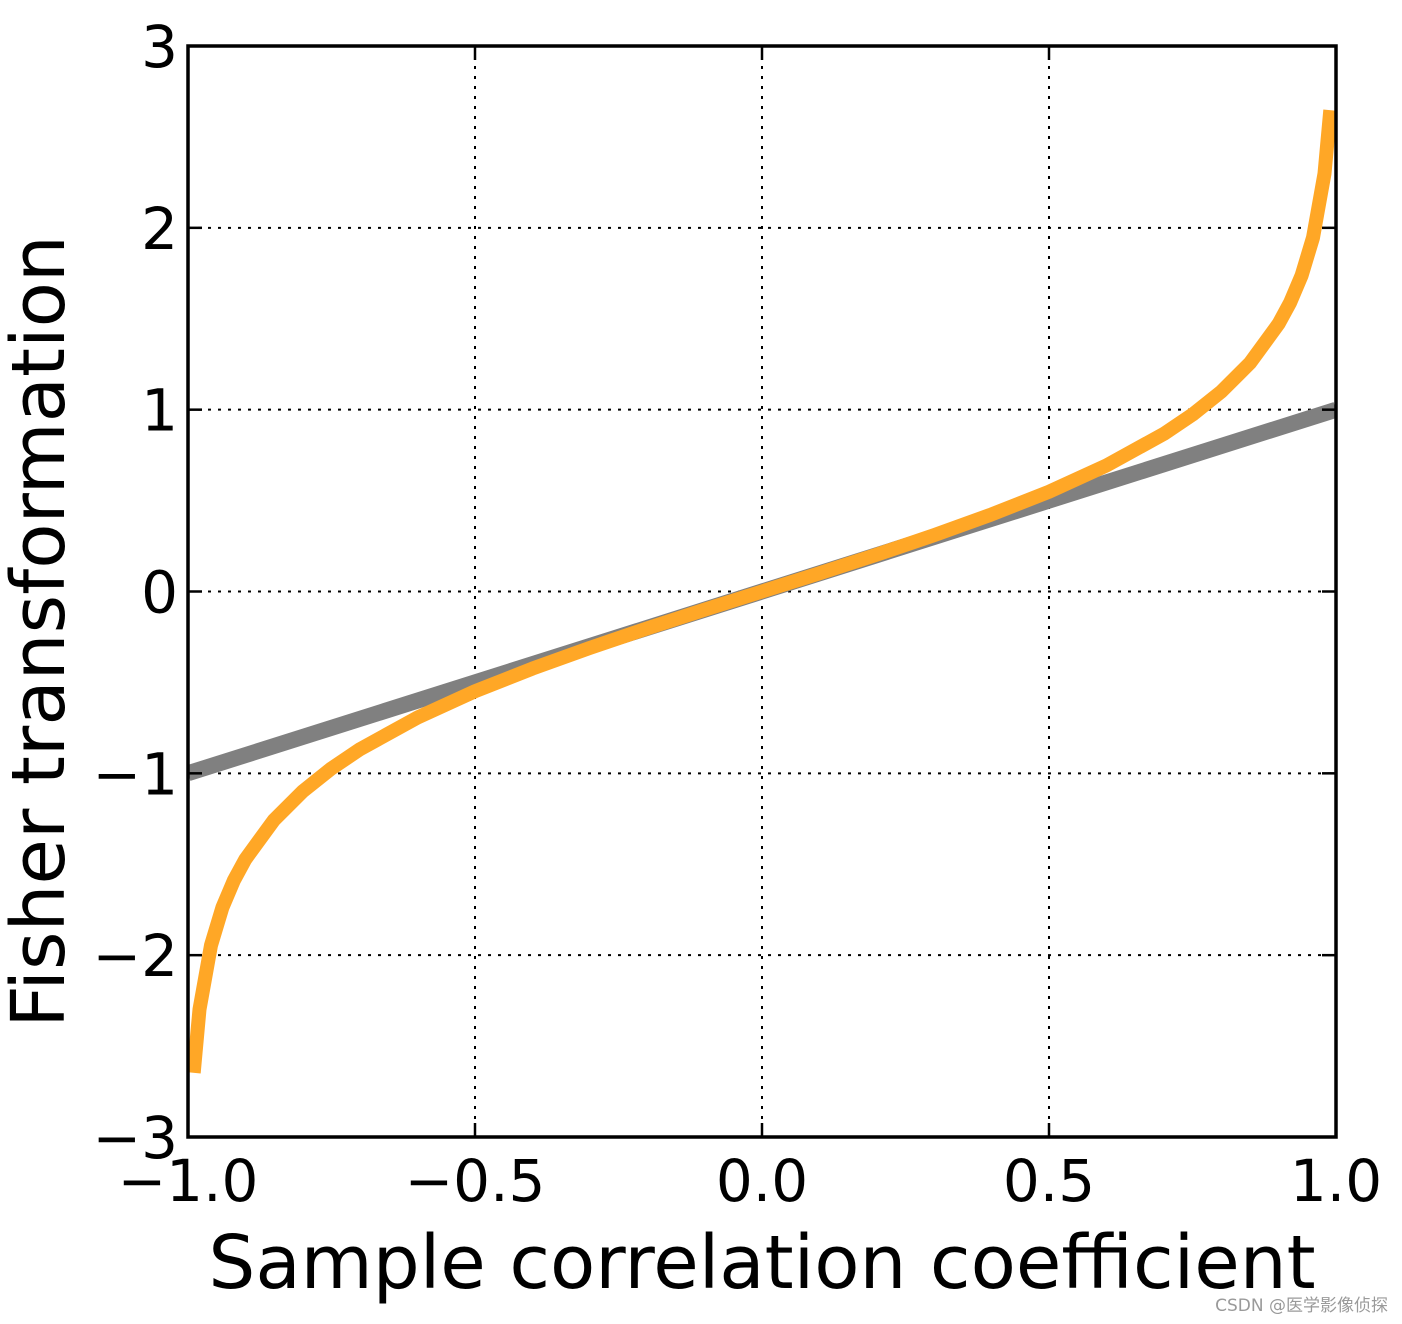  What do you see at coordinates (136, 956) in the screenshot?
I see `y-tick-label: −2` at bounding box center [136, 956].